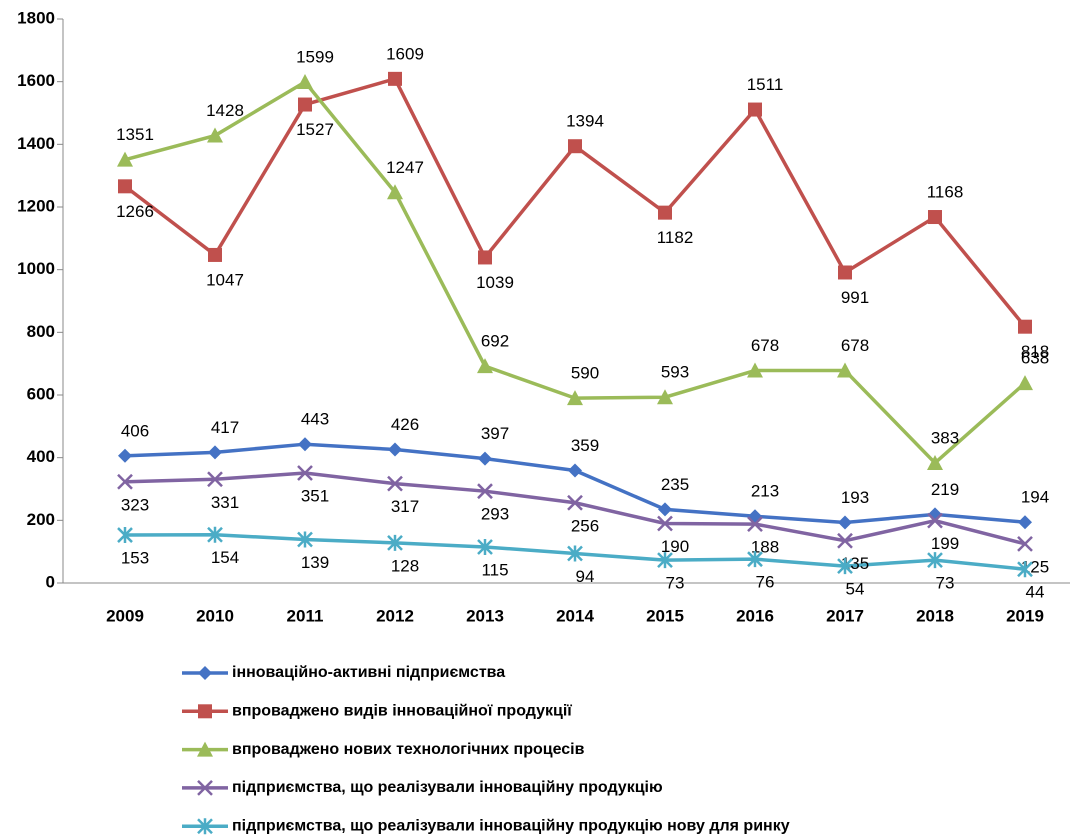 The height and width of the screenshot is (839, 1083). I want to click on y-tick-label: 1600, so click(36, 80).